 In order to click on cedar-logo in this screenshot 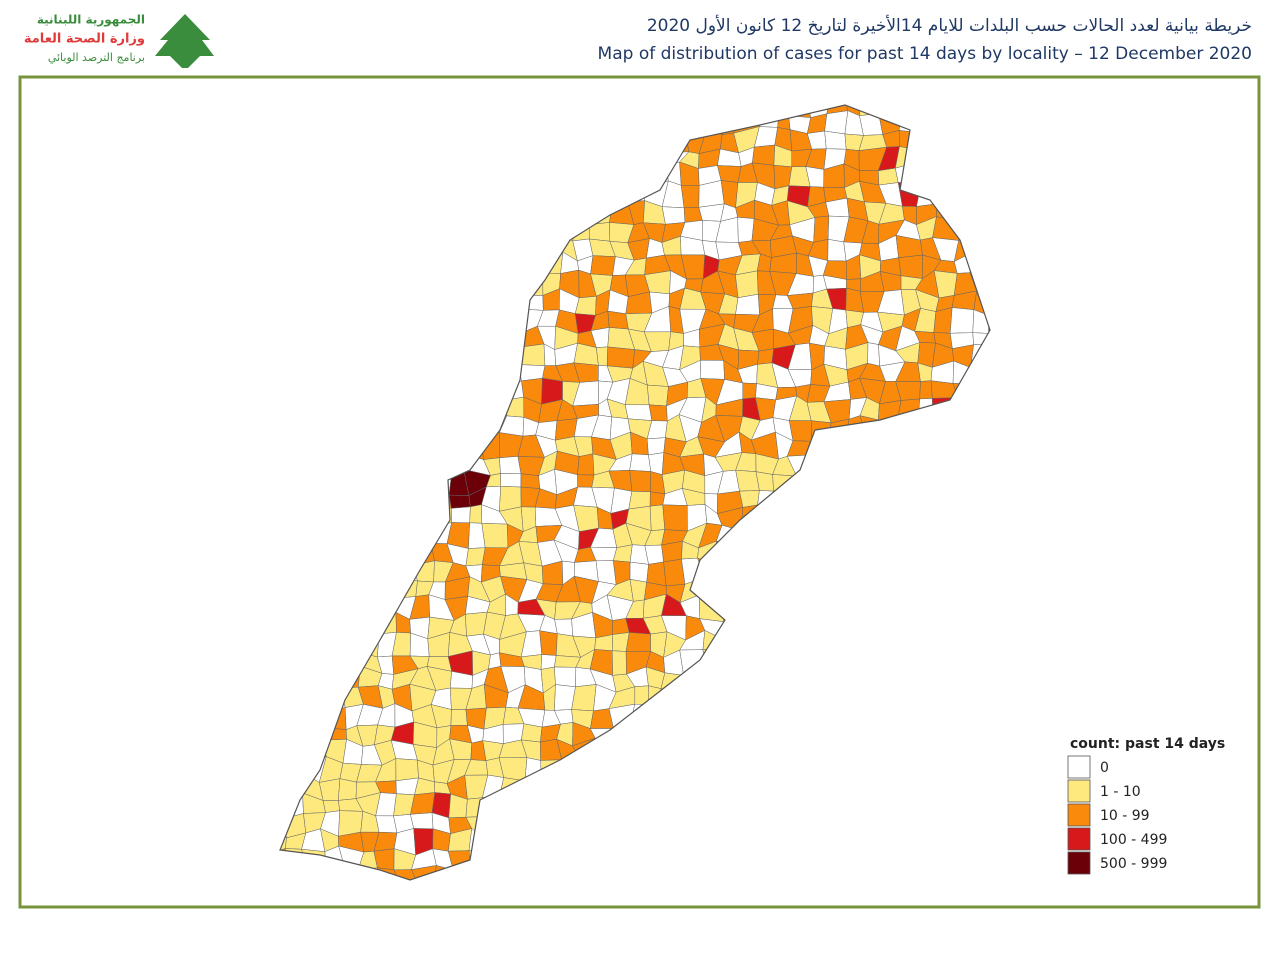, I will do `click(184, 41)`.